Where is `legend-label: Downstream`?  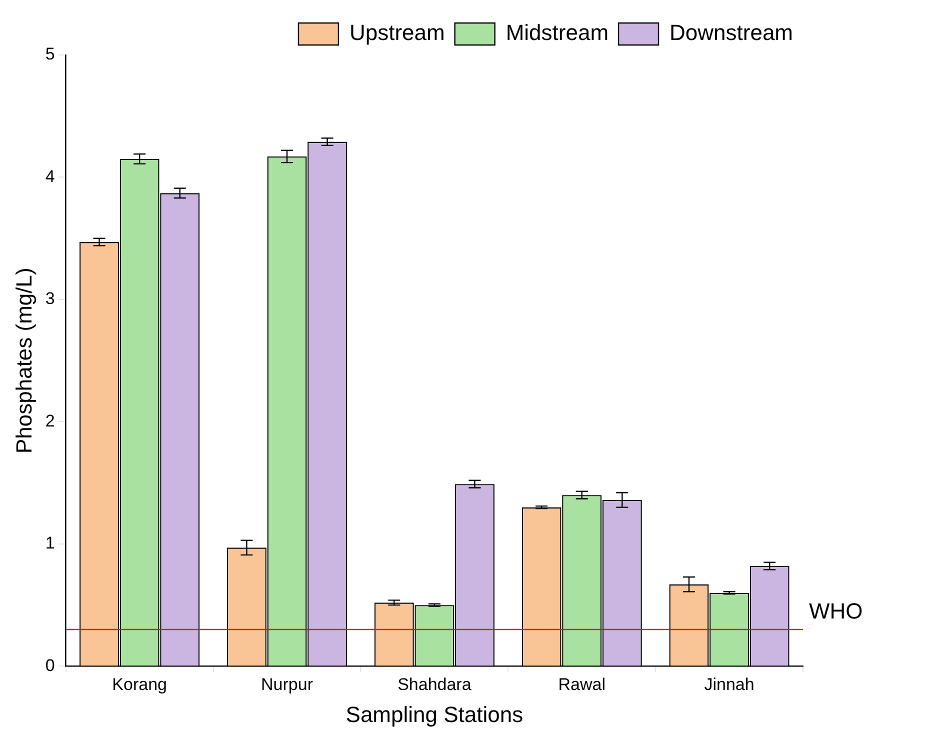 legend-label: Downstream is located at coordinates (732, 33).